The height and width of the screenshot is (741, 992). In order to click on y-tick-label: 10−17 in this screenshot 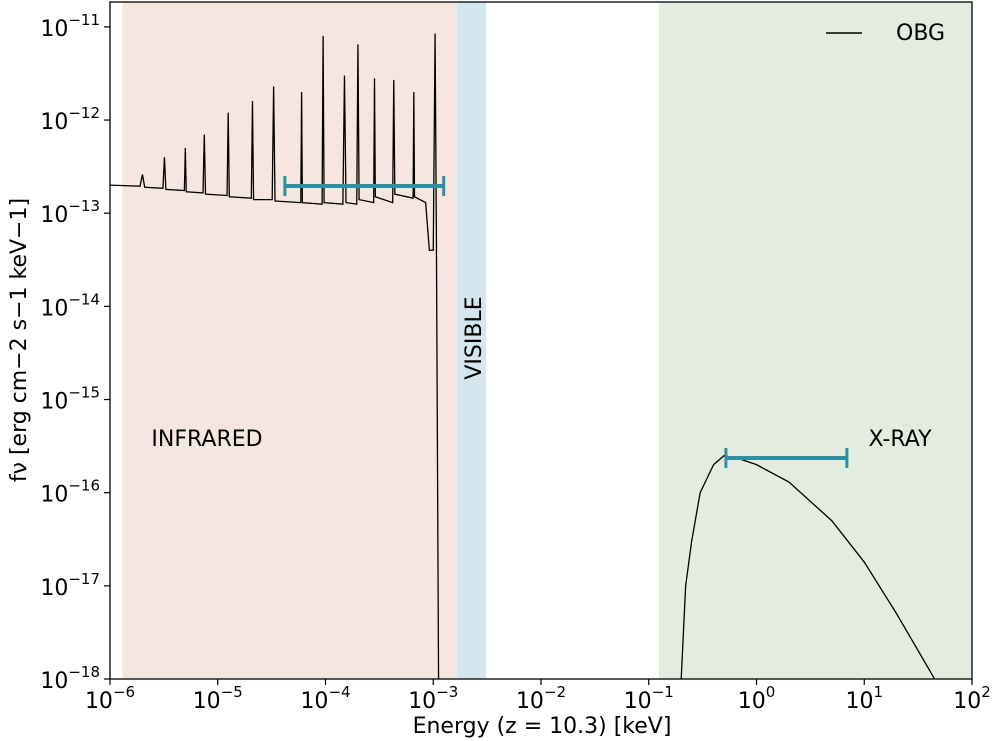, I will do `click(70, 585)`.